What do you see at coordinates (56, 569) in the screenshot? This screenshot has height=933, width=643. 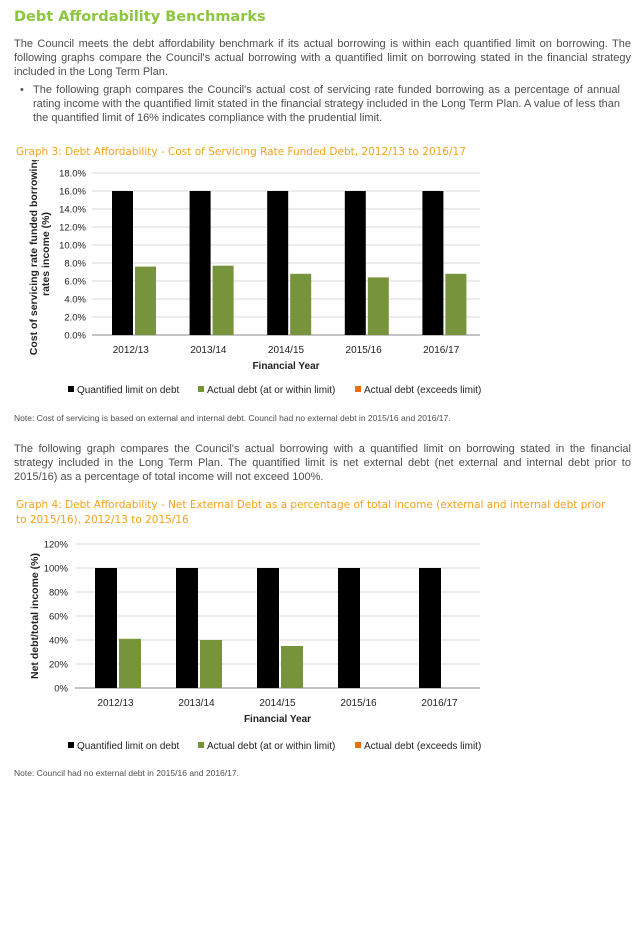 I see `y-tick-label: 100%` at bounding box center [56, 569].